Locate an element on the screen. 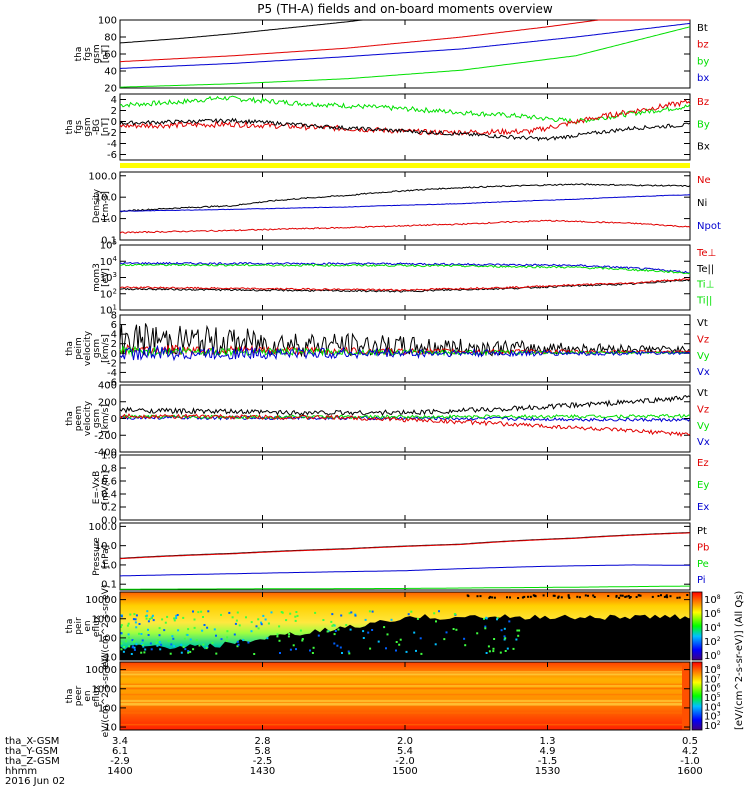 This screenshot has height=800, width=750. y-tick-label: -2 is located at coordinates (112, 363).